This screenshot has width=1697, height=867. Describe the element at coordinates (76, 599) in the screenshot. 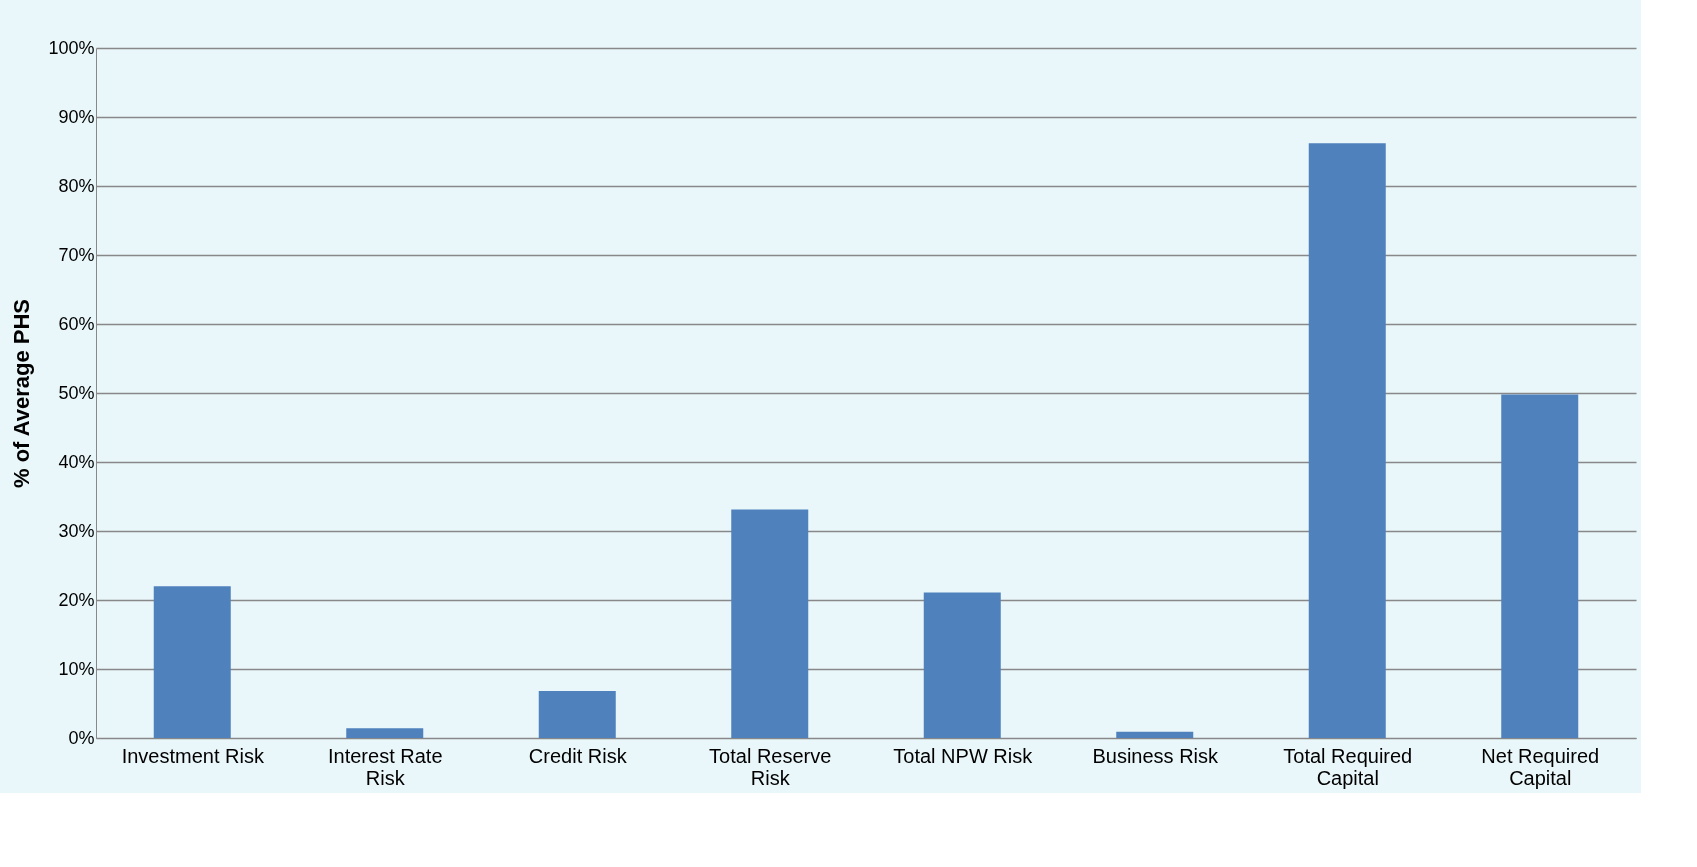

I see `y-tick-label: 20%` at that location.